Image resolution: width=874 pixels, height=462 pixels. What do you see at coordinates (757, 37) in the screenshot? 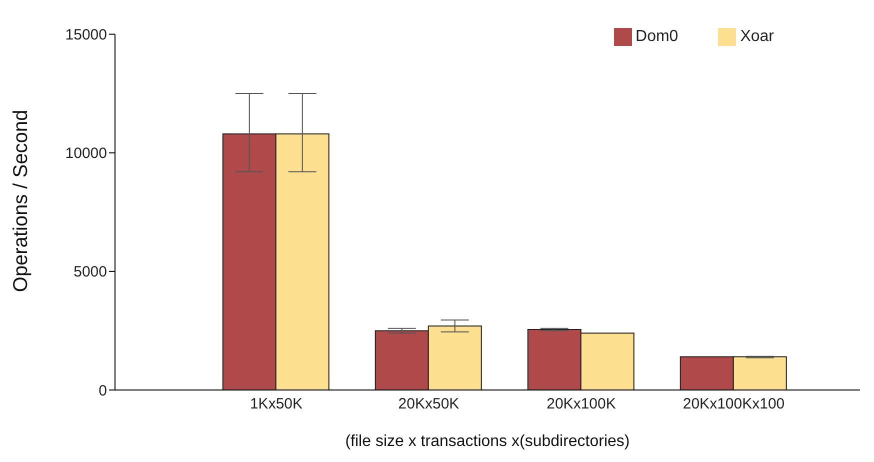
I see `legend-label: Xoar` at bounding box center [757, 37].